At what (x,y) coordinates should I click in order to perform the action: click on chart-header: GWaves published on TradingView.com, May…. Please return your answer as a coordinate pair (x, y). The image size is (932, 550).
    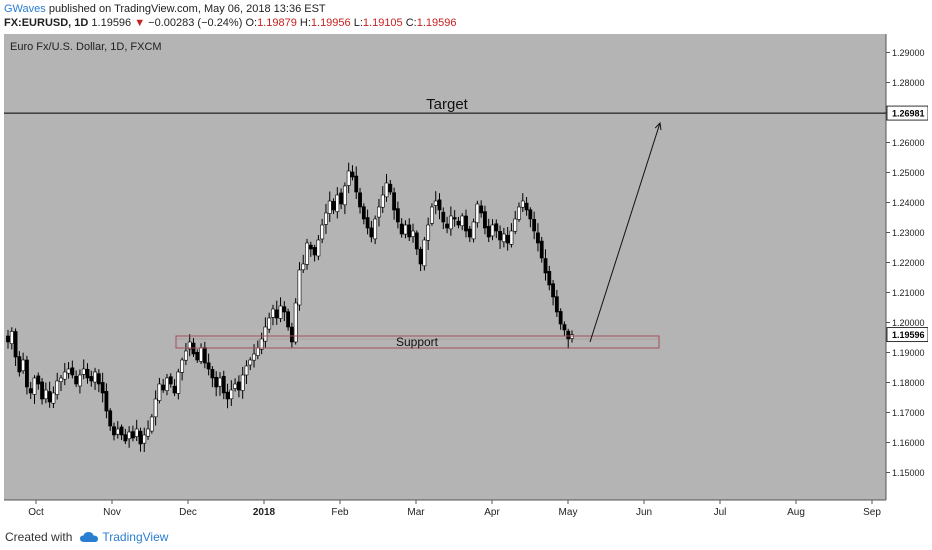
    Looking at the image, I should click on (466, 17).